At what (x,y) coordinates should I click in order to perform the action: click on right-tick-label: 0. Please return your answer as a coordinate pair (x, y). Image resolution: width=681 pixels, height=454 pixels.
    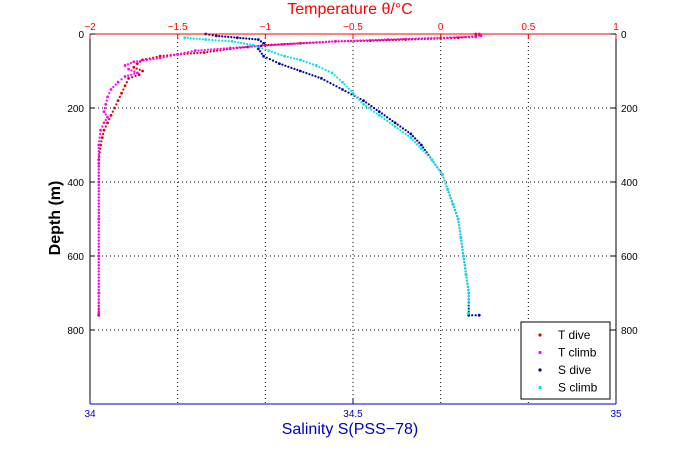
    Looking at the image, I should click on (624, 35).